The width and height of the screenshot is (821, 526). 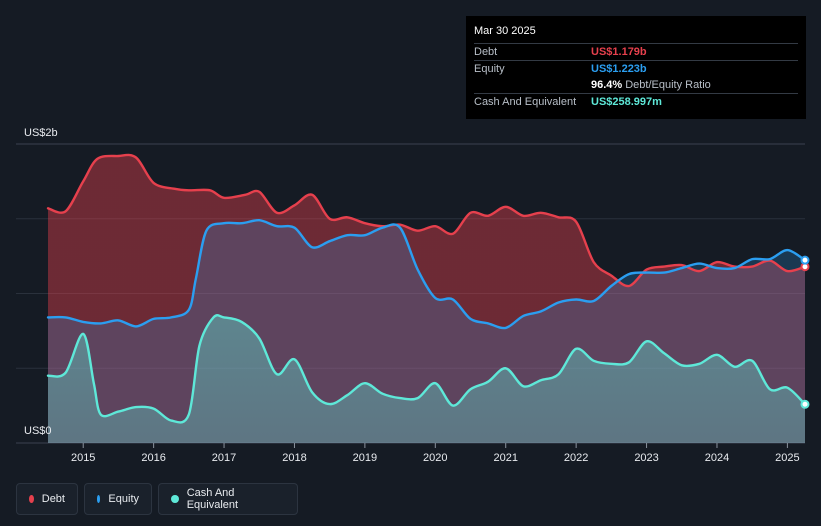 What do you see at coordinates (619, 69) in the screenshot?
I see `tooltip-equity-value: US$1.223b` at bounding box center [619, 69].